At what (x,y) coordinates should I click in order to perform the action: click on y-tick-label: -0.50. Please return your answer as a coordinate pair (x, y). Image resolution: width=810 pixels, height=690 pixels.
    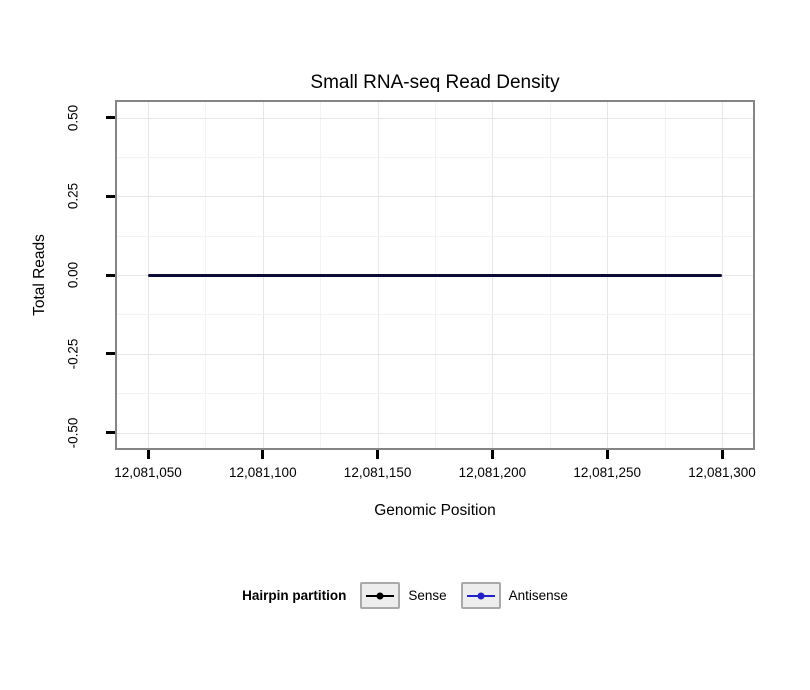
    Looking at the image, I should click on (73, 432).